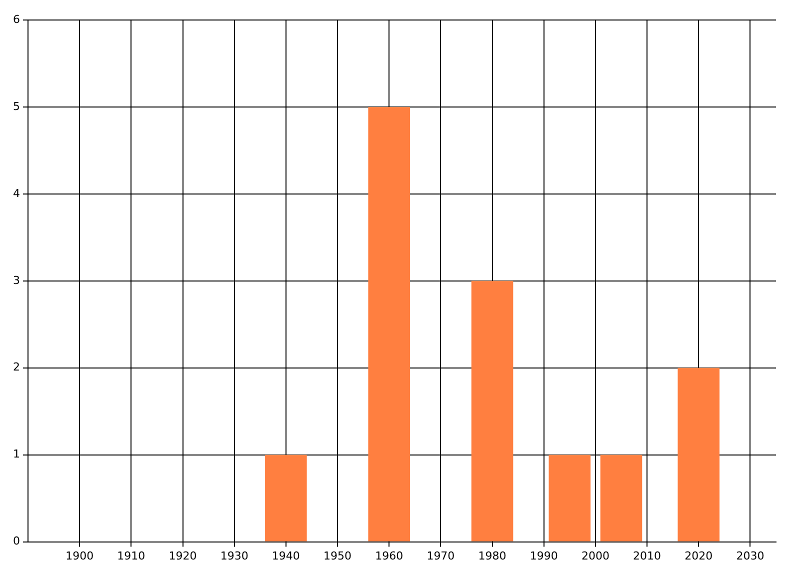  What do you see at coordinates (647, 555) in the screenshot?
I see `x-tick-label: 2010` at bounding box center [647, 555].